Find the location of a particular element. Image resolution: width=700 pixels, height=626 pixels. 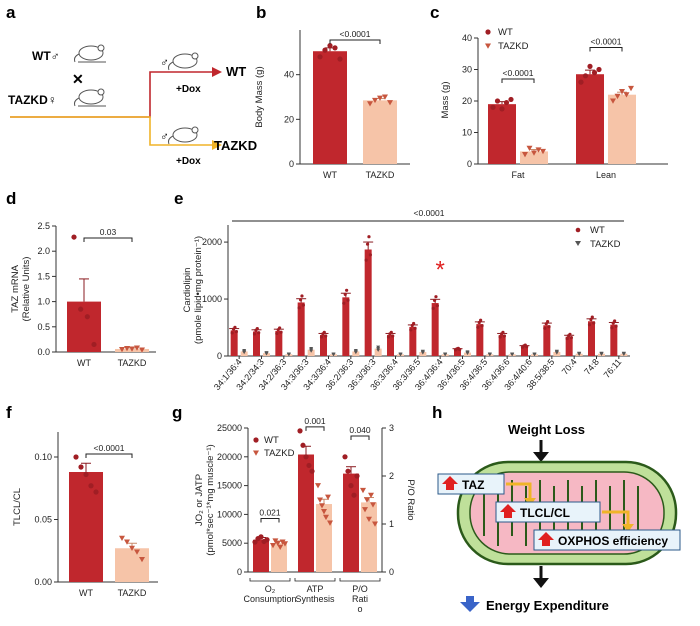

y-tick-label: 0.00 is located at coordinates (43, 582).